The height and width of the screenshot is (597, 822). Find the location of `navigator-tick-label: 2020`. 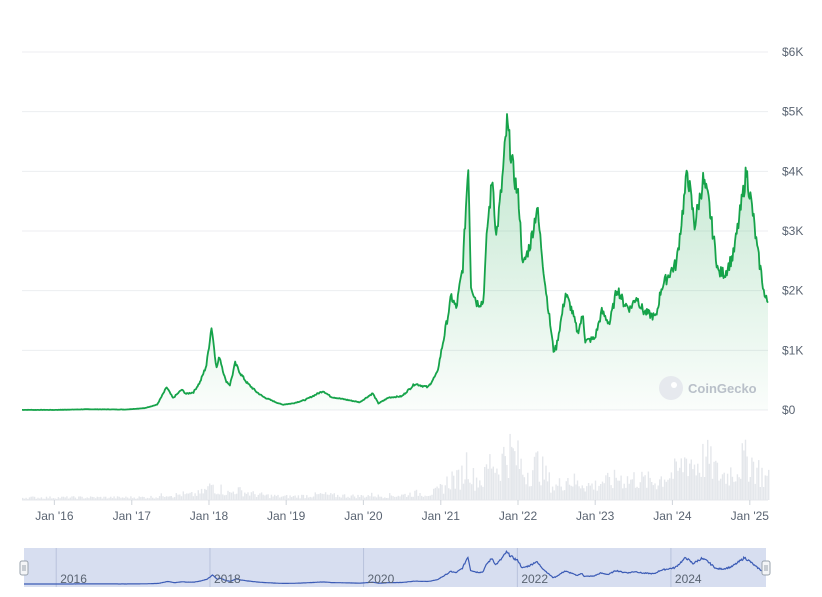

navigator-tick-label: 2020 is located at coordinates (381, 579).